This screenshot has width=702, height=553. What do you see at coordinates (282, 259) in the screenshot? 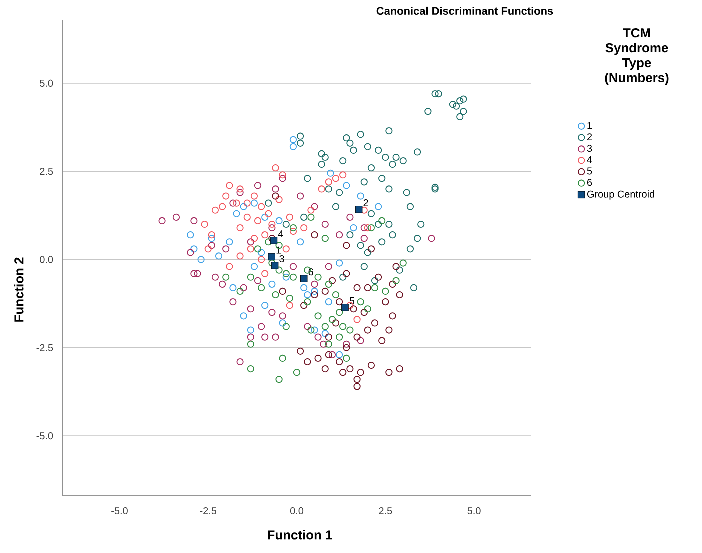
I see `annotation: 3` at bounding box center [282, 259].